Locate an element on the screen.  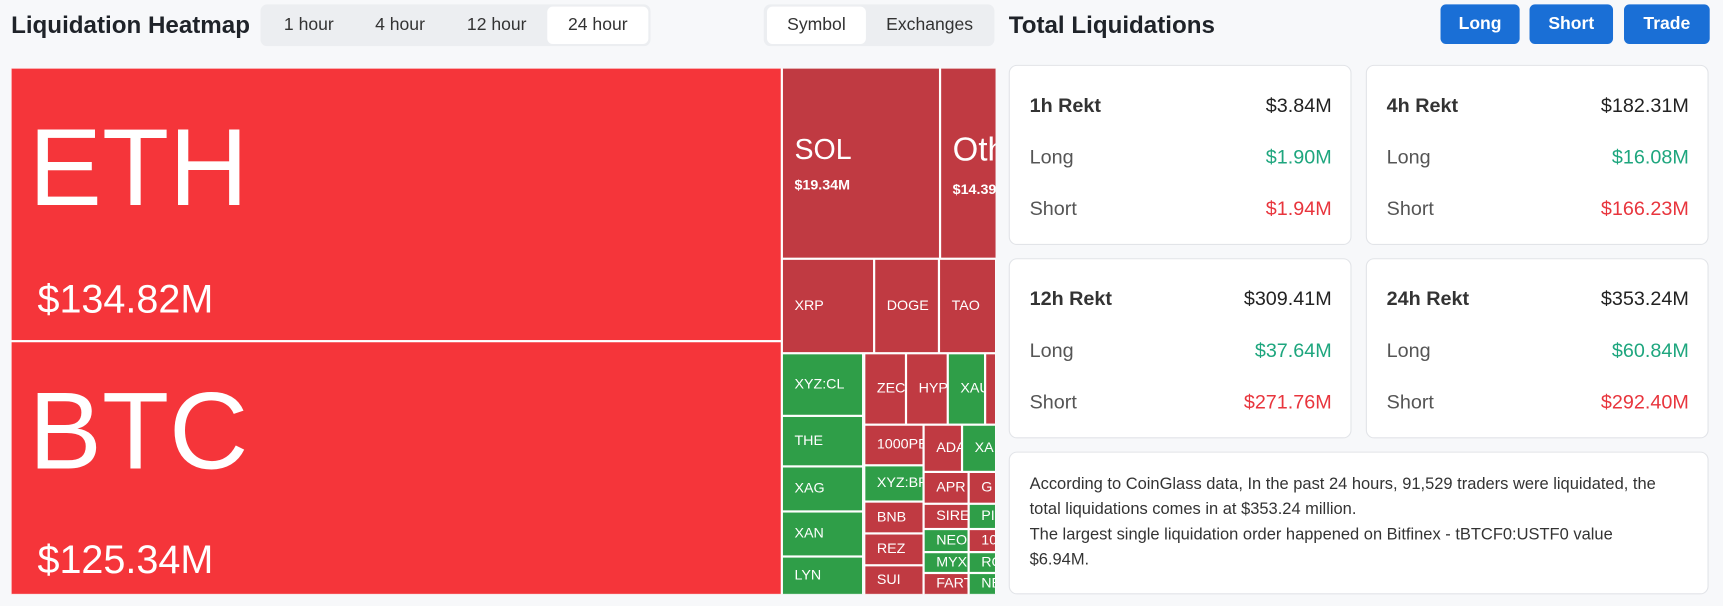
time-tab: 1 hour is located at coordinates (309, 24).